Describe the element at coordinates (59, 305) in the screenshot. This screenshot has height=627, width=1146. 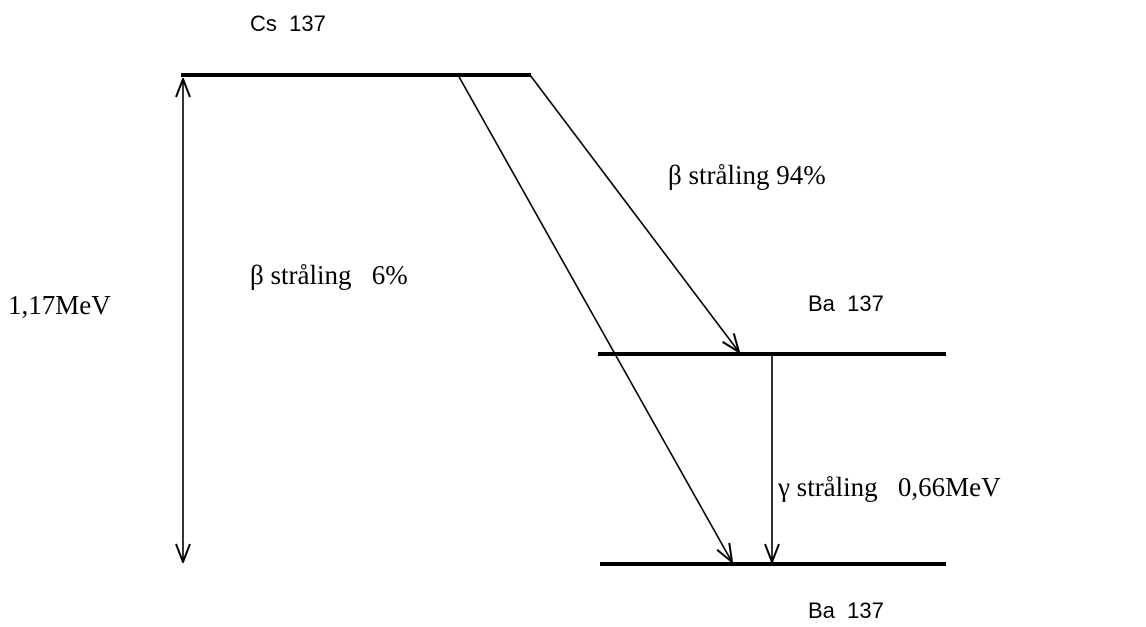
I see `energy-label: 1,17MeV` at that location.